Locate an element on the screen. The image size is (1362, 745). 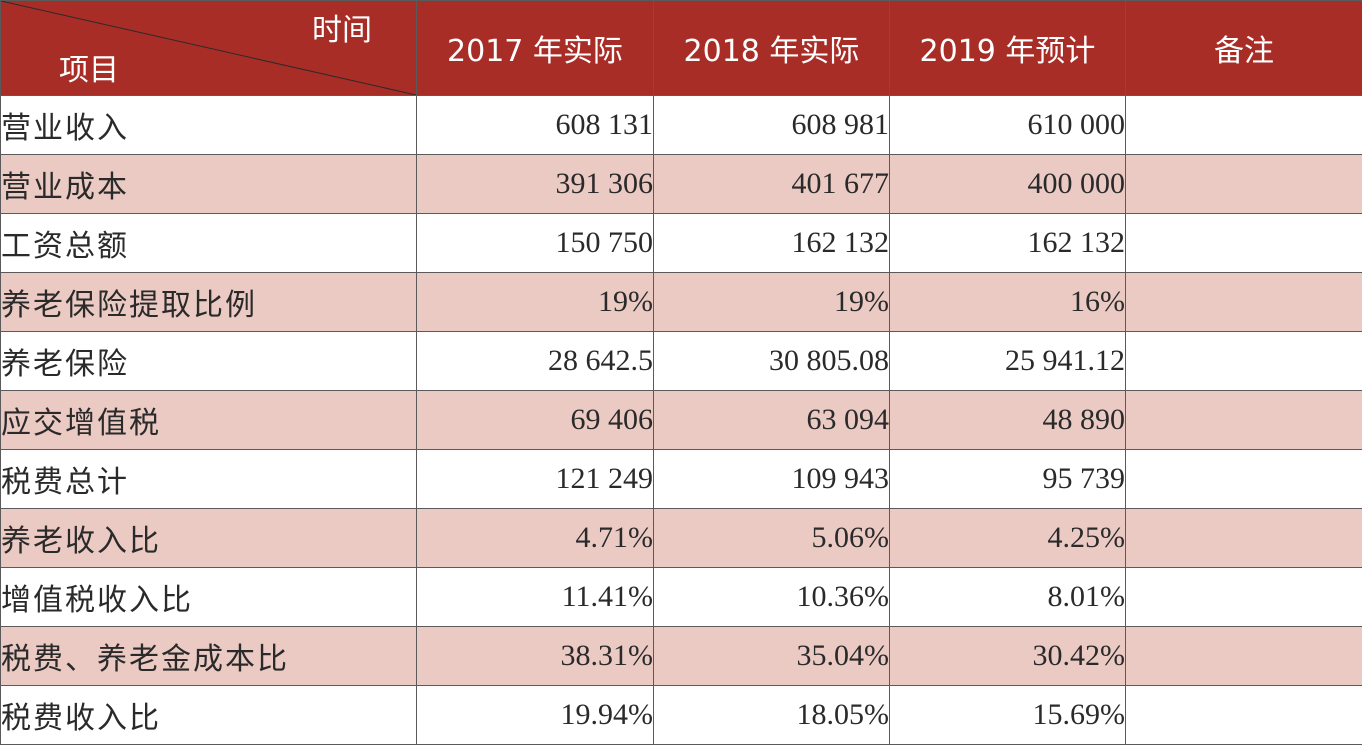
column-header: 2019 年预计 is located at coordinates (1007, 48).